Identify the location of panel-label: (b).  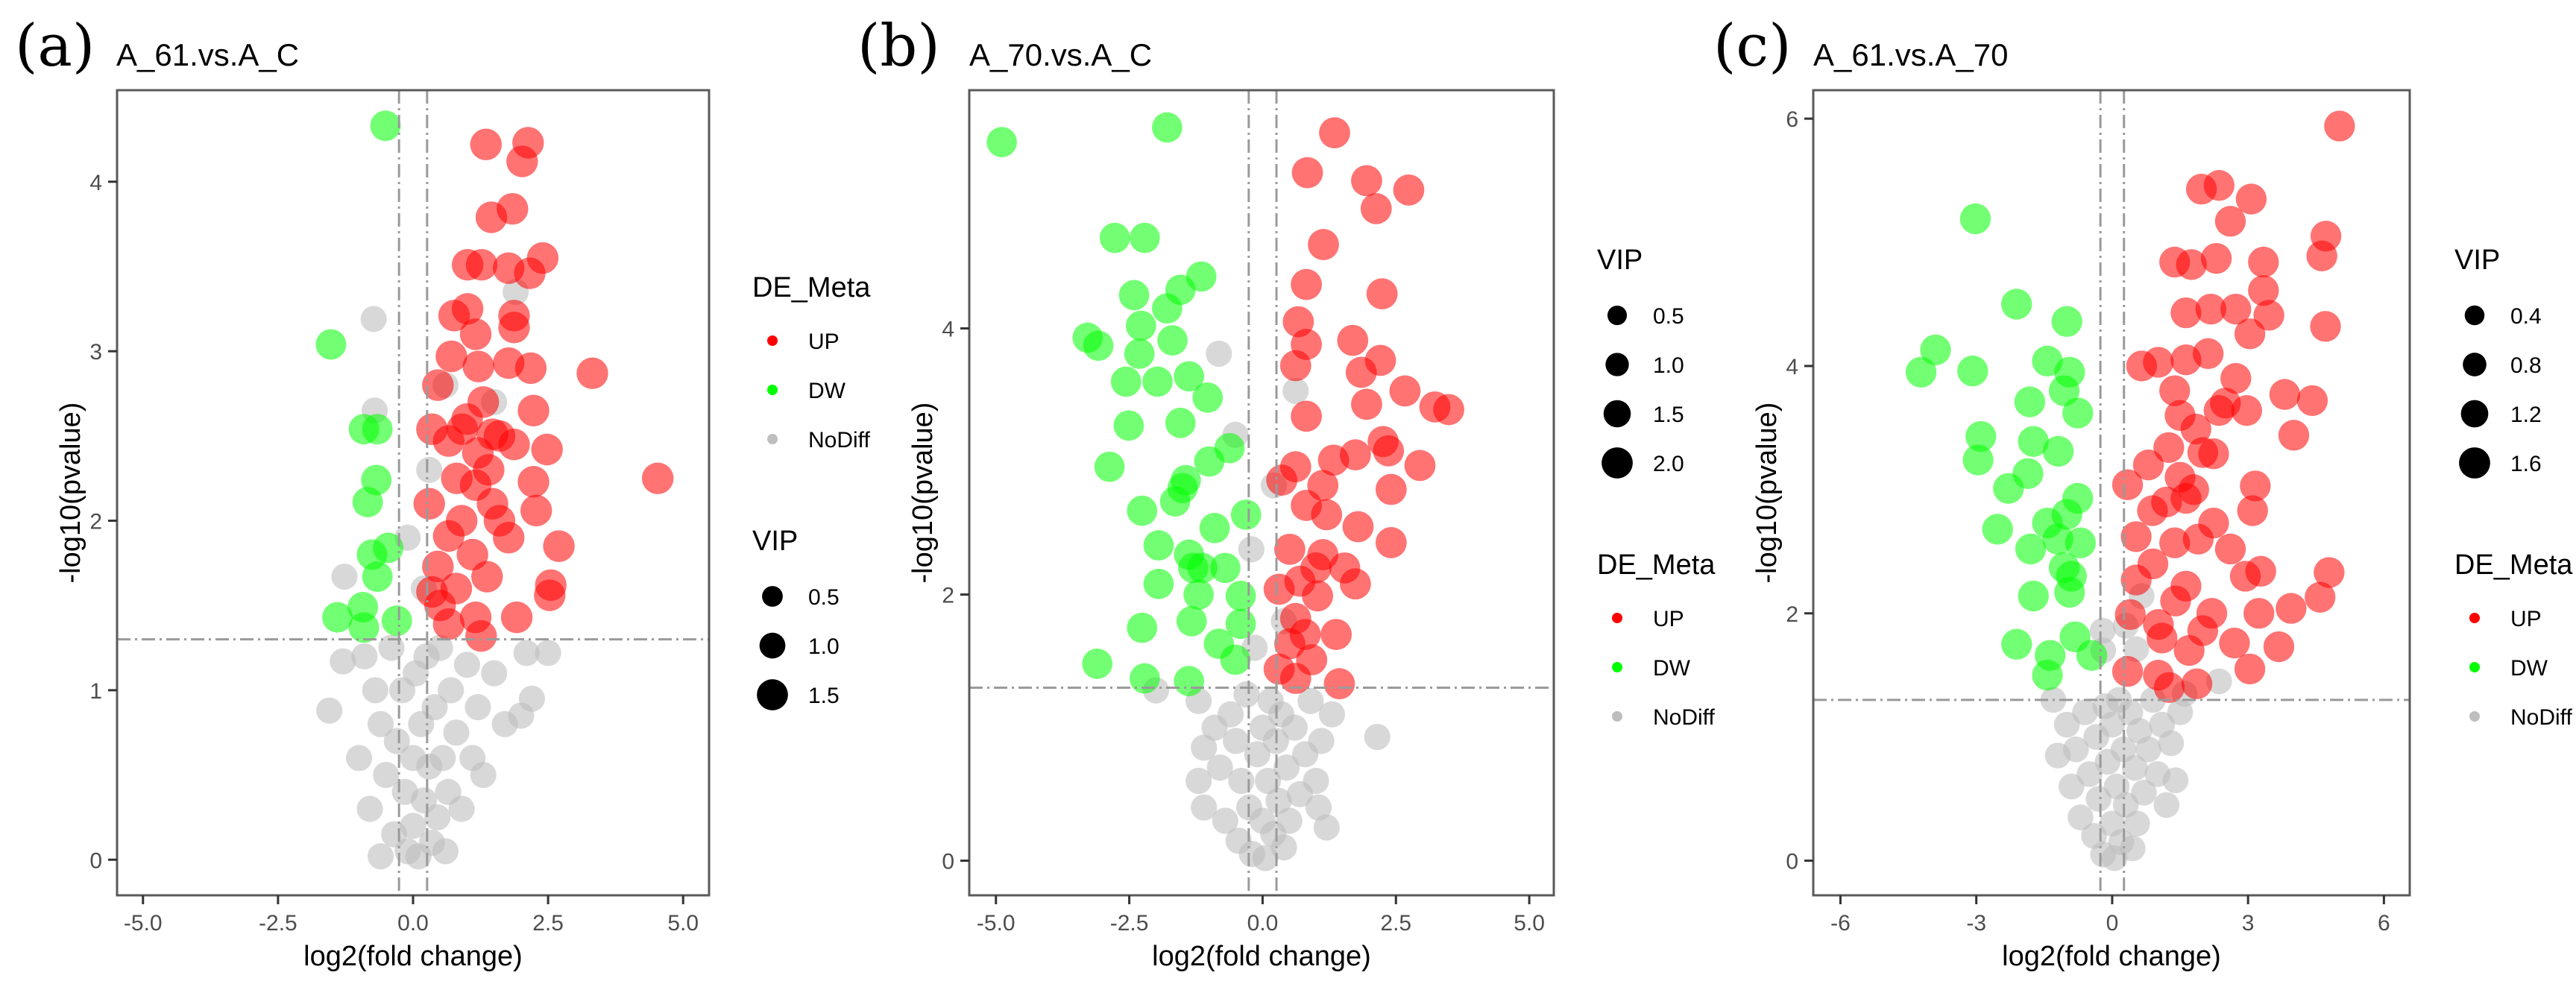
(898, 46).